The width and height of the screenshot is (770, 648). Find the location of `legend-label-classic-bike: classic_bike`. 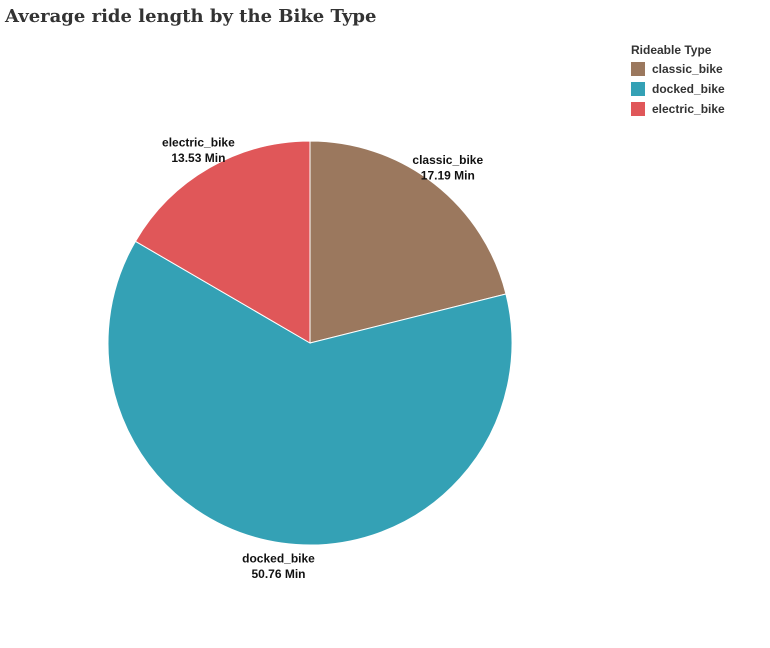

legend-label-classic-bike: classic_bike is located at coordinates (687, 69).